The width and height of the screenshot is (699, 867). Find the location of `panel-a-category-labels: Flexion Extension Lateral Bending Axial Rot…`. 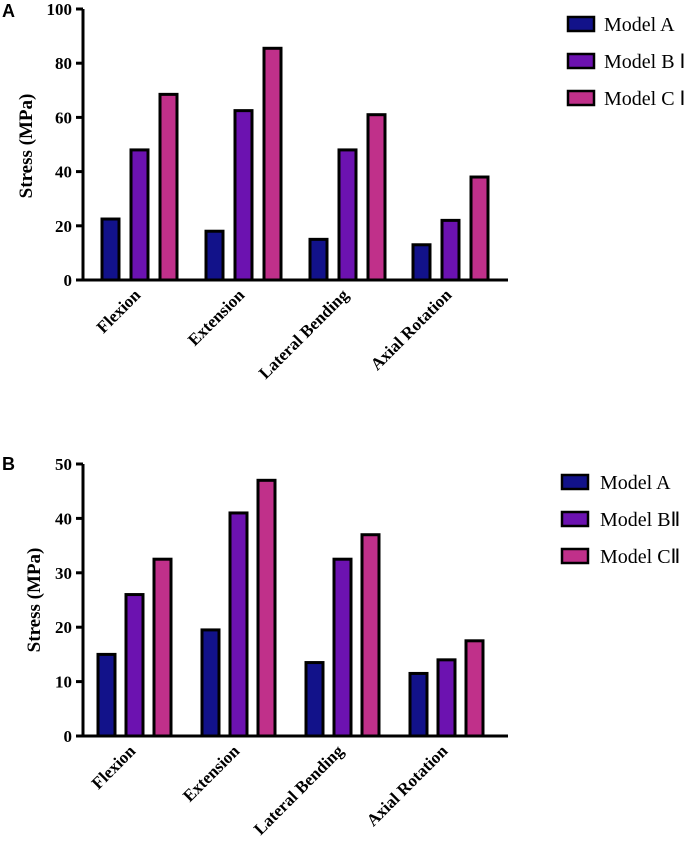

panel-a-category-labels: Flexion Extension Lateral Bending Axial Rot… is located at coordinates (274, 334).